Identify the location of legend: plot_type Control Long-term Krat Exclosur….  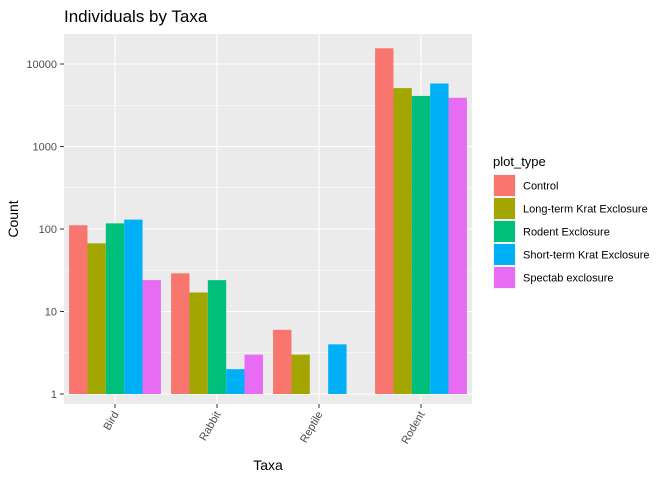
(571, 221).